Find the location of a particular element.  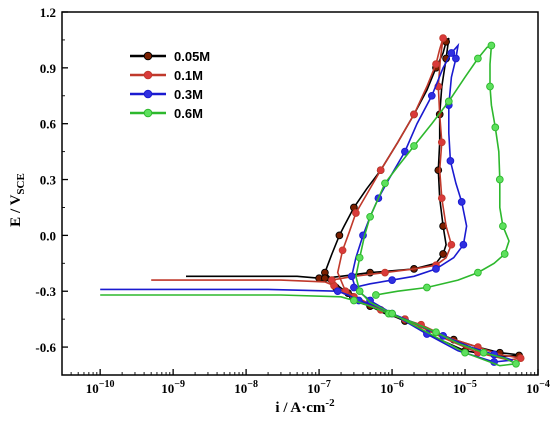

x-axis-label: i / A·cm-2 is located at coordinates (305, 406).